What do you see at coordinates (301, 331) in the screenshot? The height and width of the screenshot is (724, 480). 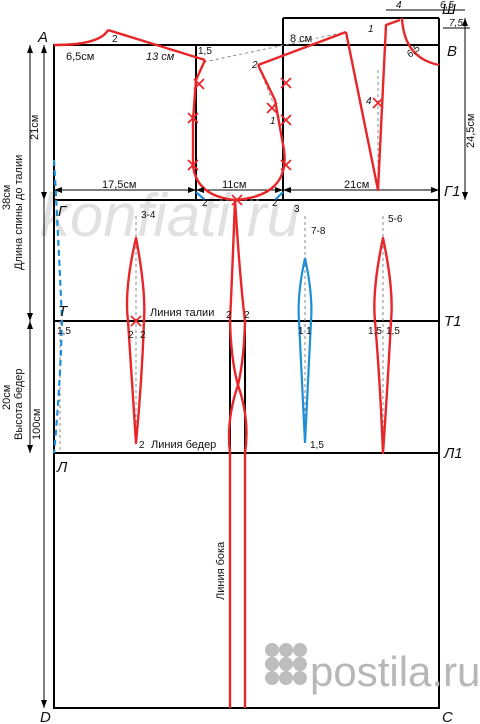 I see `waist-1-left: 1` at bounding box center [301, 331].